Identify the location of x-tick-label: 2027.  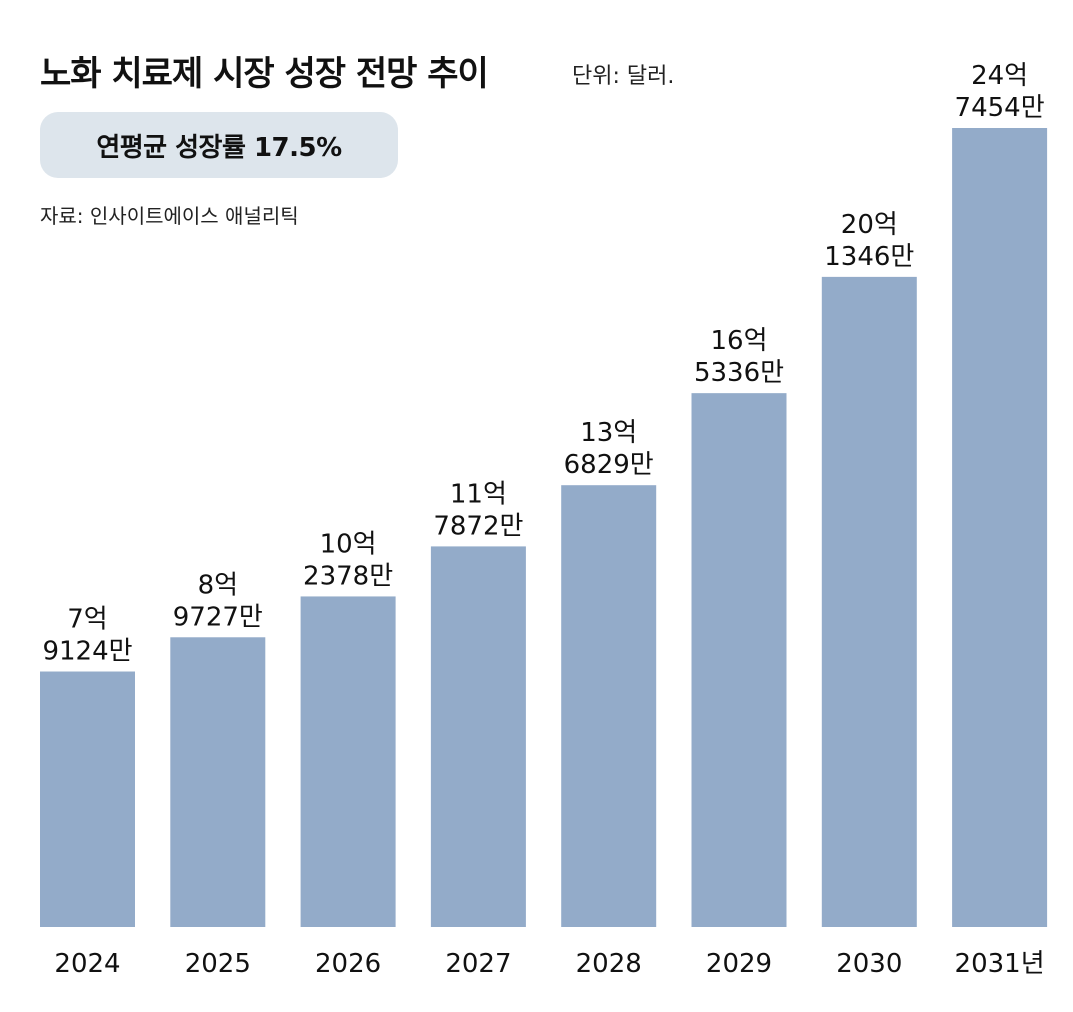
(478, 964).